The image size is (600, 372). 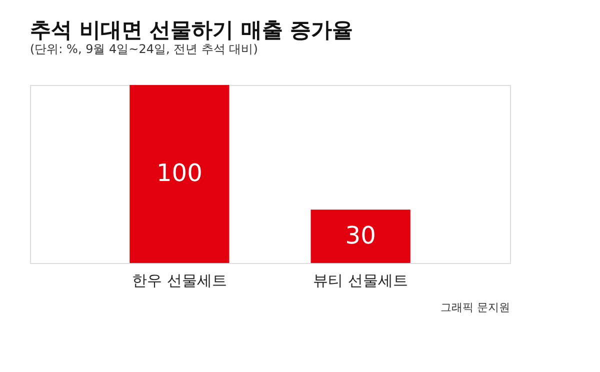 I want to click on text: 그래픽 문지원, so click(x=475, y=307).